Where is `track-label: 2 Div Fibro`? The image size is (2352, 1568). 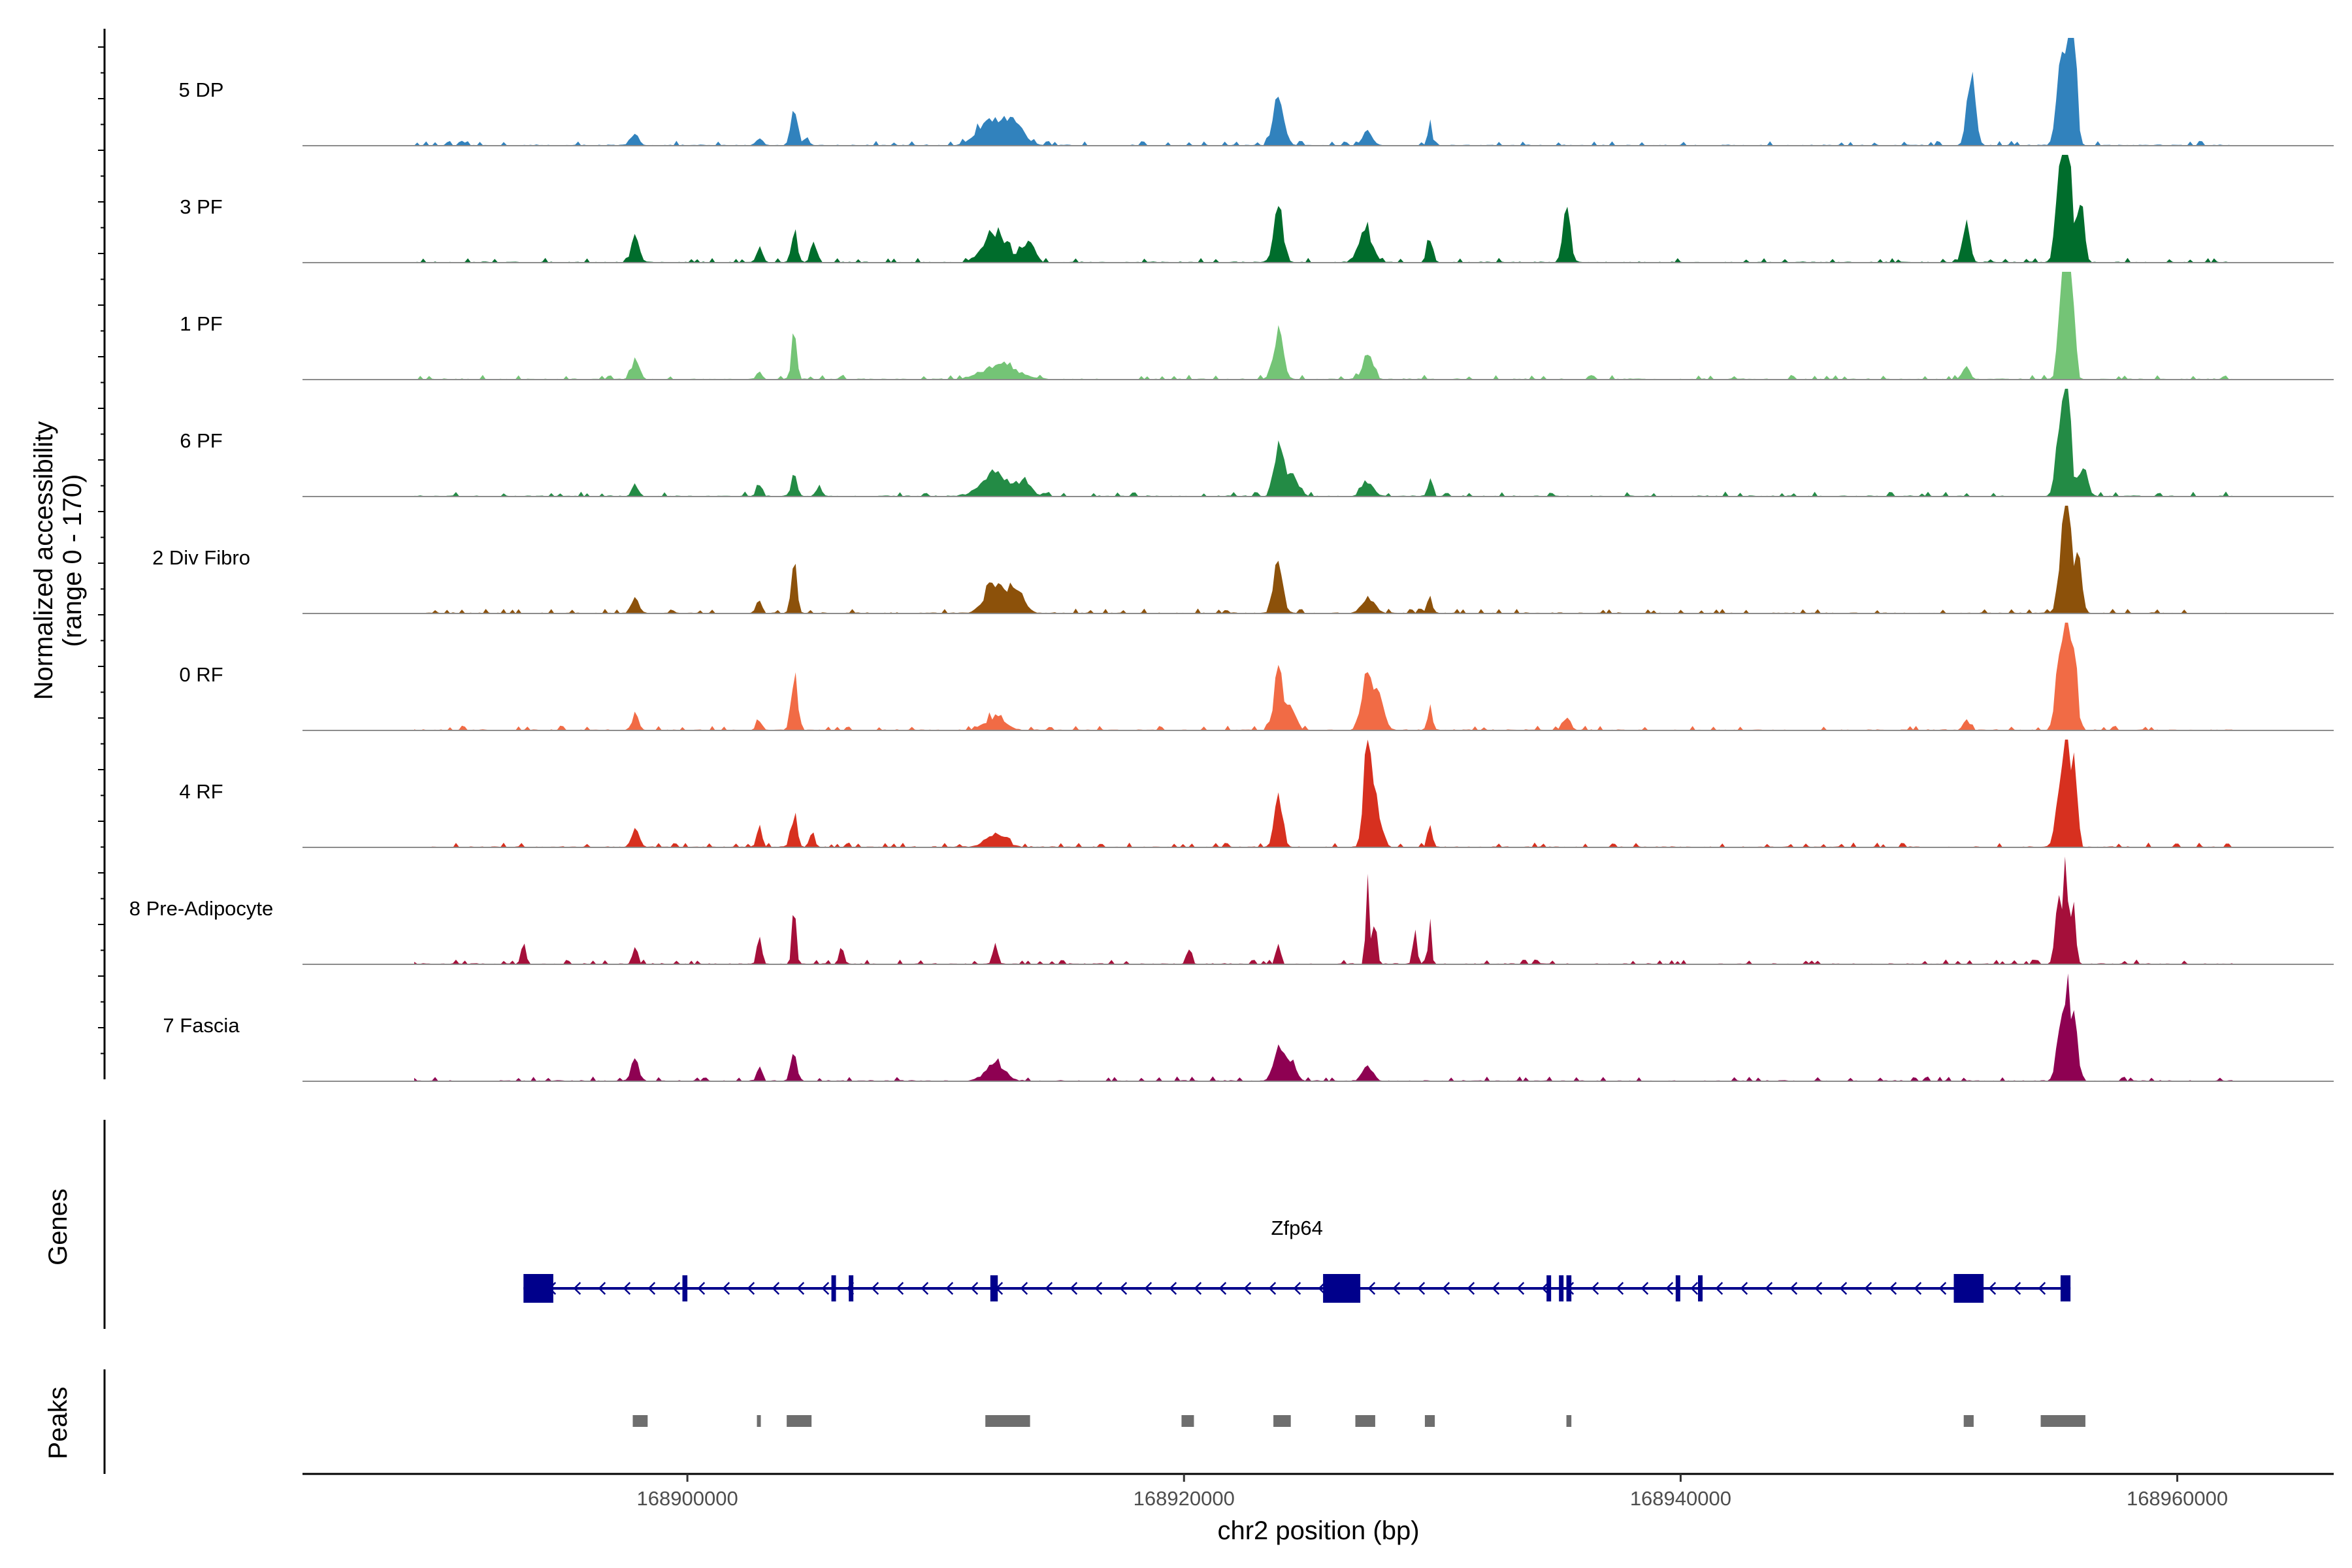
track-label: 2 Div Fibro is located at coordinates (201, 557).